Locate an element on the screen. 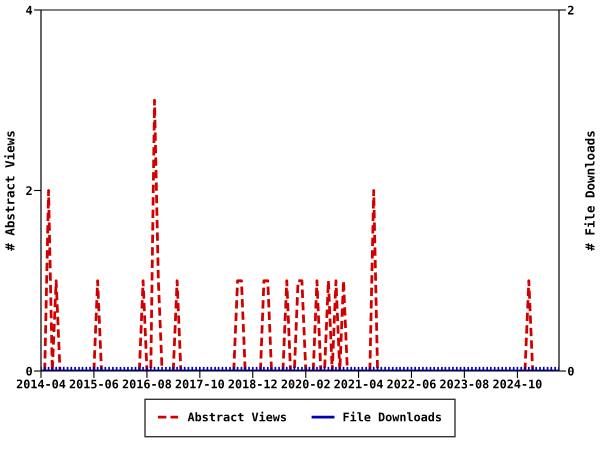 Image resolution: width=600 pixels, height=450 pixels. y-tick-label: 4 is located at coordinates (29, 10).